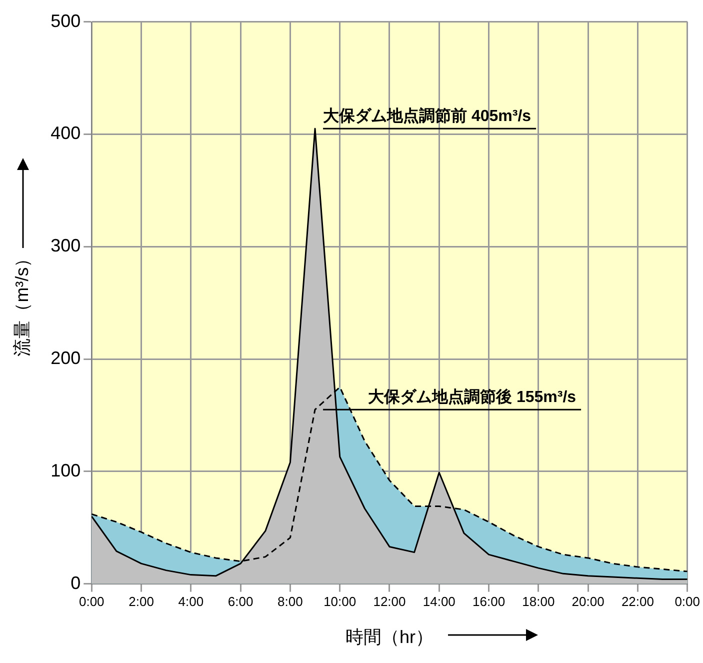  I want to click on annotation: 大保ダム地点調節後 155m³/s, so click(472, 397).